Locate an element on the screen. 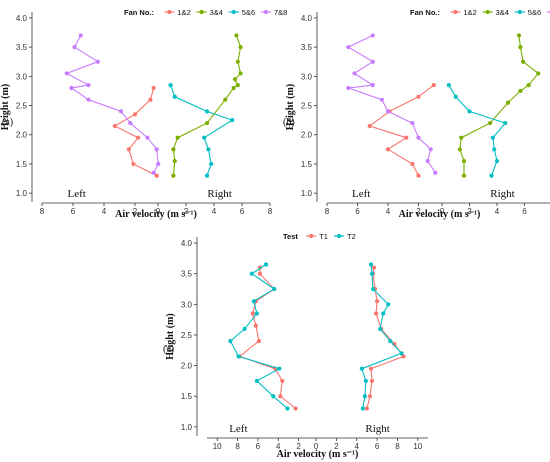 Image resolution: width=550 pixels, height=462 pixels. legend-entry-3&4: 3&4 is located at coordinates (502, 12).